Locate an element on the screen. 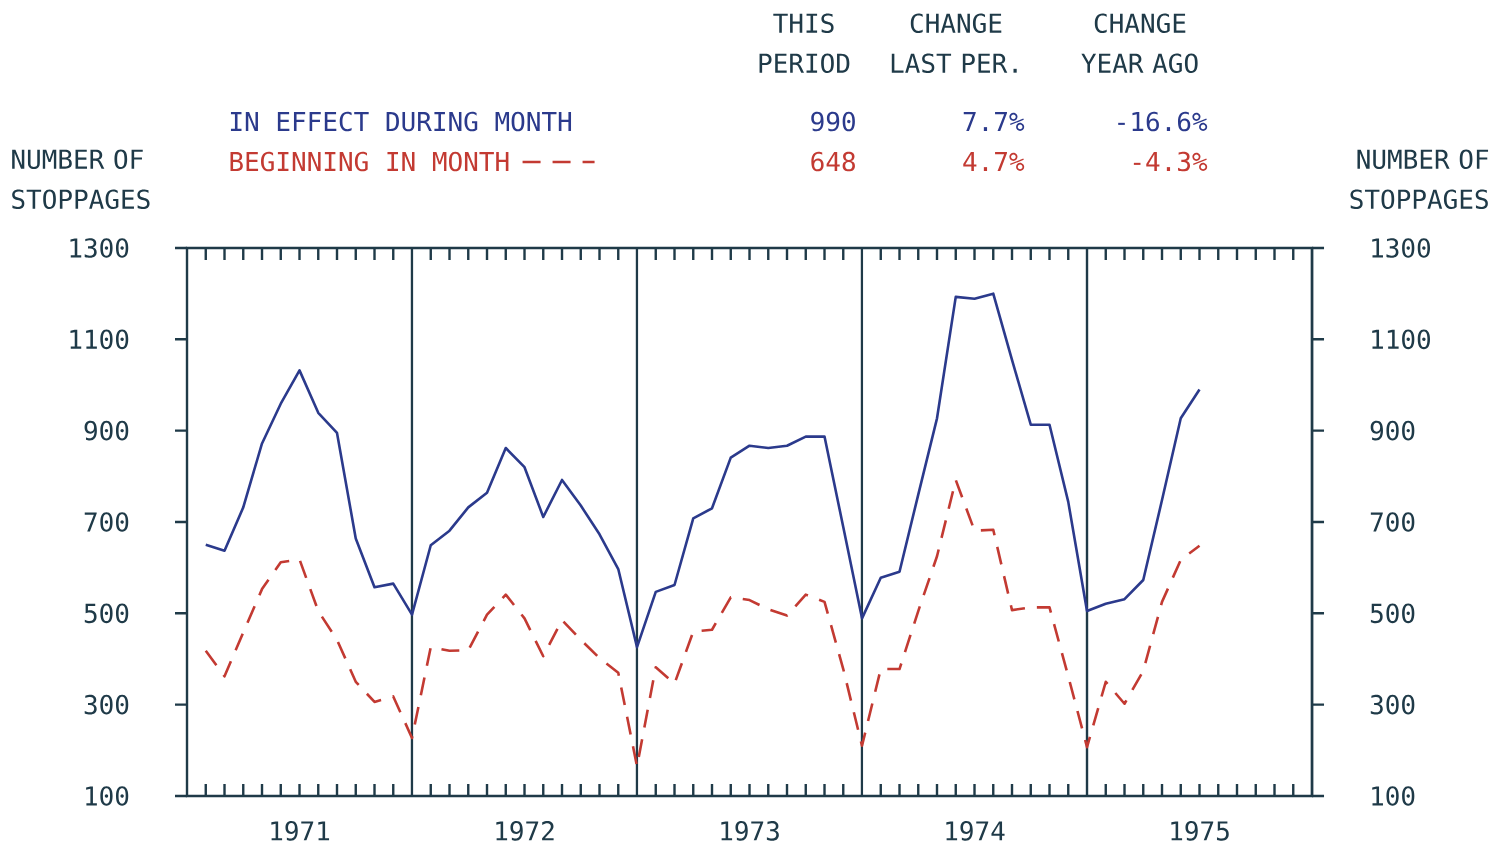 Image resolution: width=1504 pixels, height=861 pixels. y2-tick-label: 500 is located at coordinates (1392, 613).